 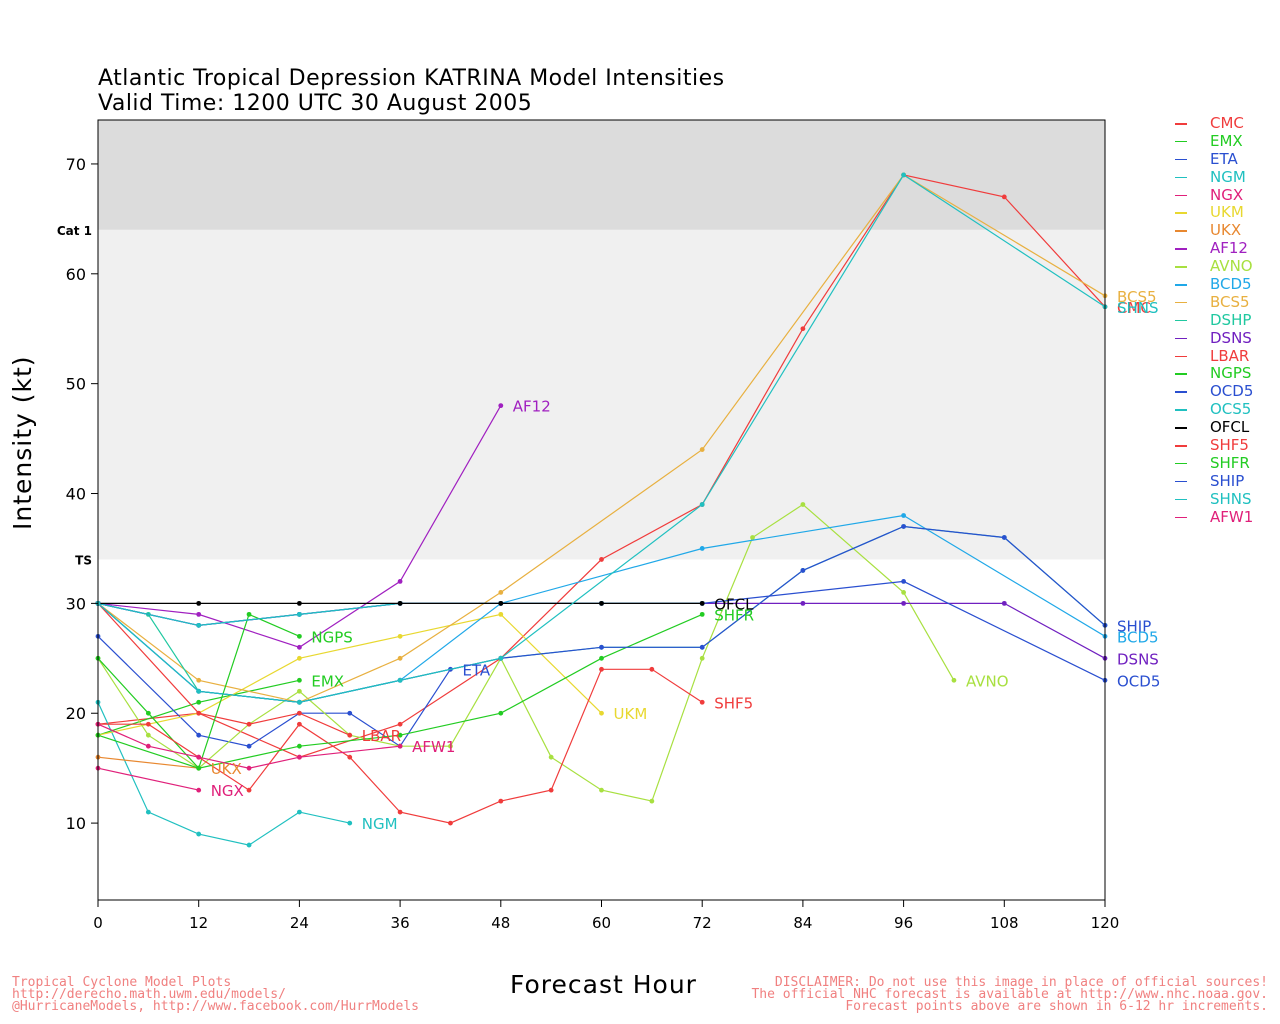 What do you see at coordinates (532, 407) in the screenshot?
I see `series-end-label-af12: AF12` at bounding box center [532, 407].